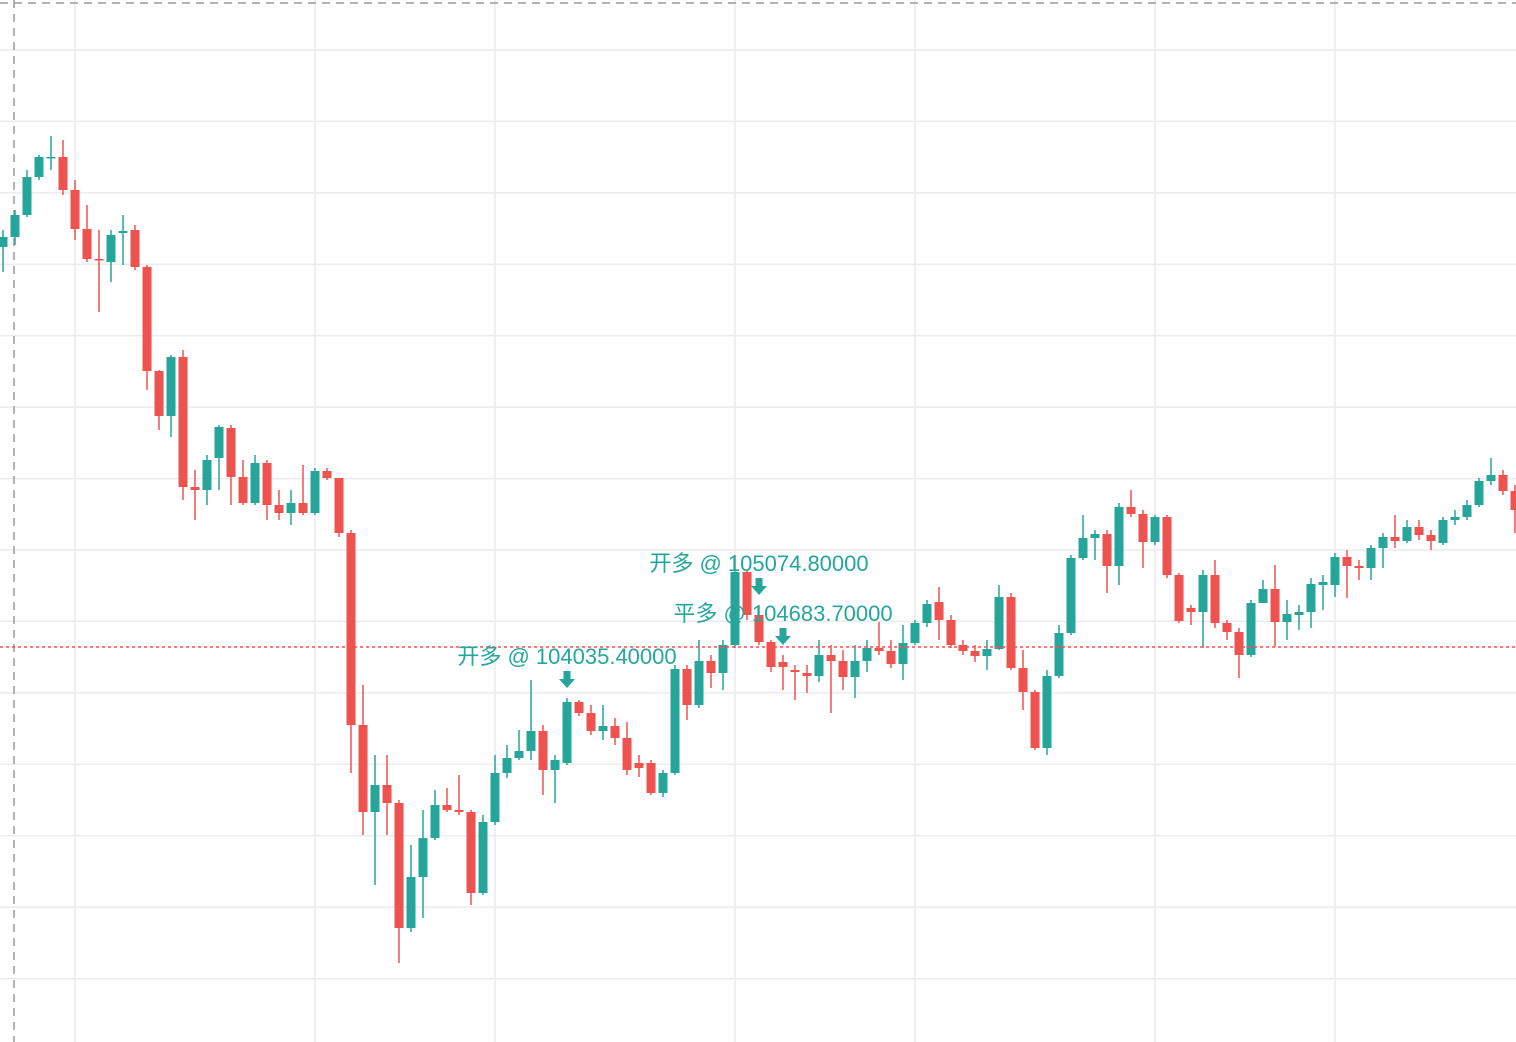 Image resolution: width=1516 pixels, height=1042 pixels. Describe the element at coordinates (758, 563) in the screenshot. I see `annotation-label: 开多 @ 105074.80000` at that location.